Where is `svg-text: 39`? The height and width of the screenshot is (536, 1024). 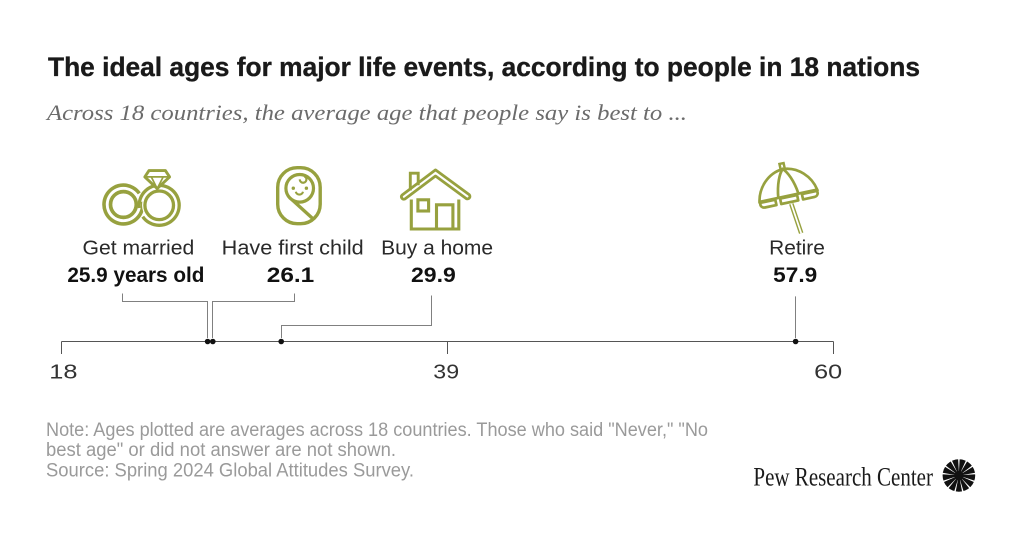
svg-text: 39 is located at coordinates (446, 373).